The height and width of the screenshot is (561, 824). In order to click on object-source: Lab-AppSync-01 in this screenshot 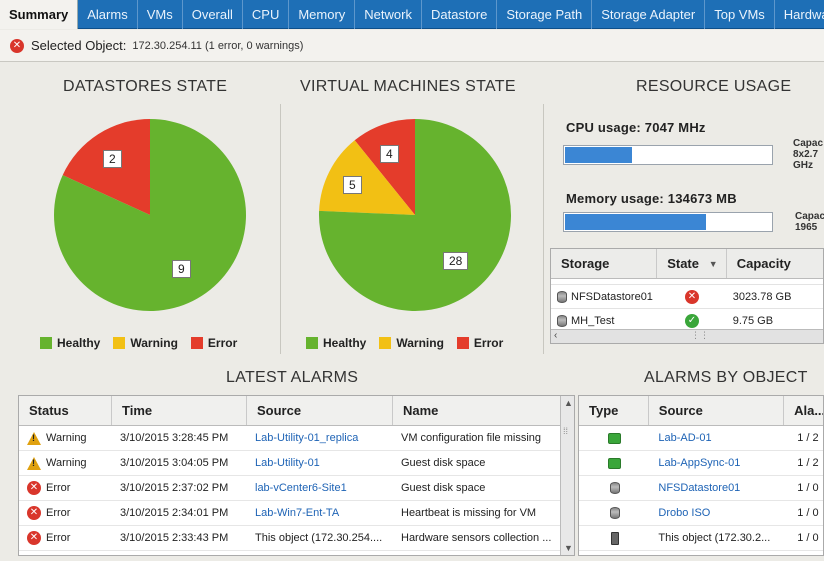, I will do `click(699, 463)`.